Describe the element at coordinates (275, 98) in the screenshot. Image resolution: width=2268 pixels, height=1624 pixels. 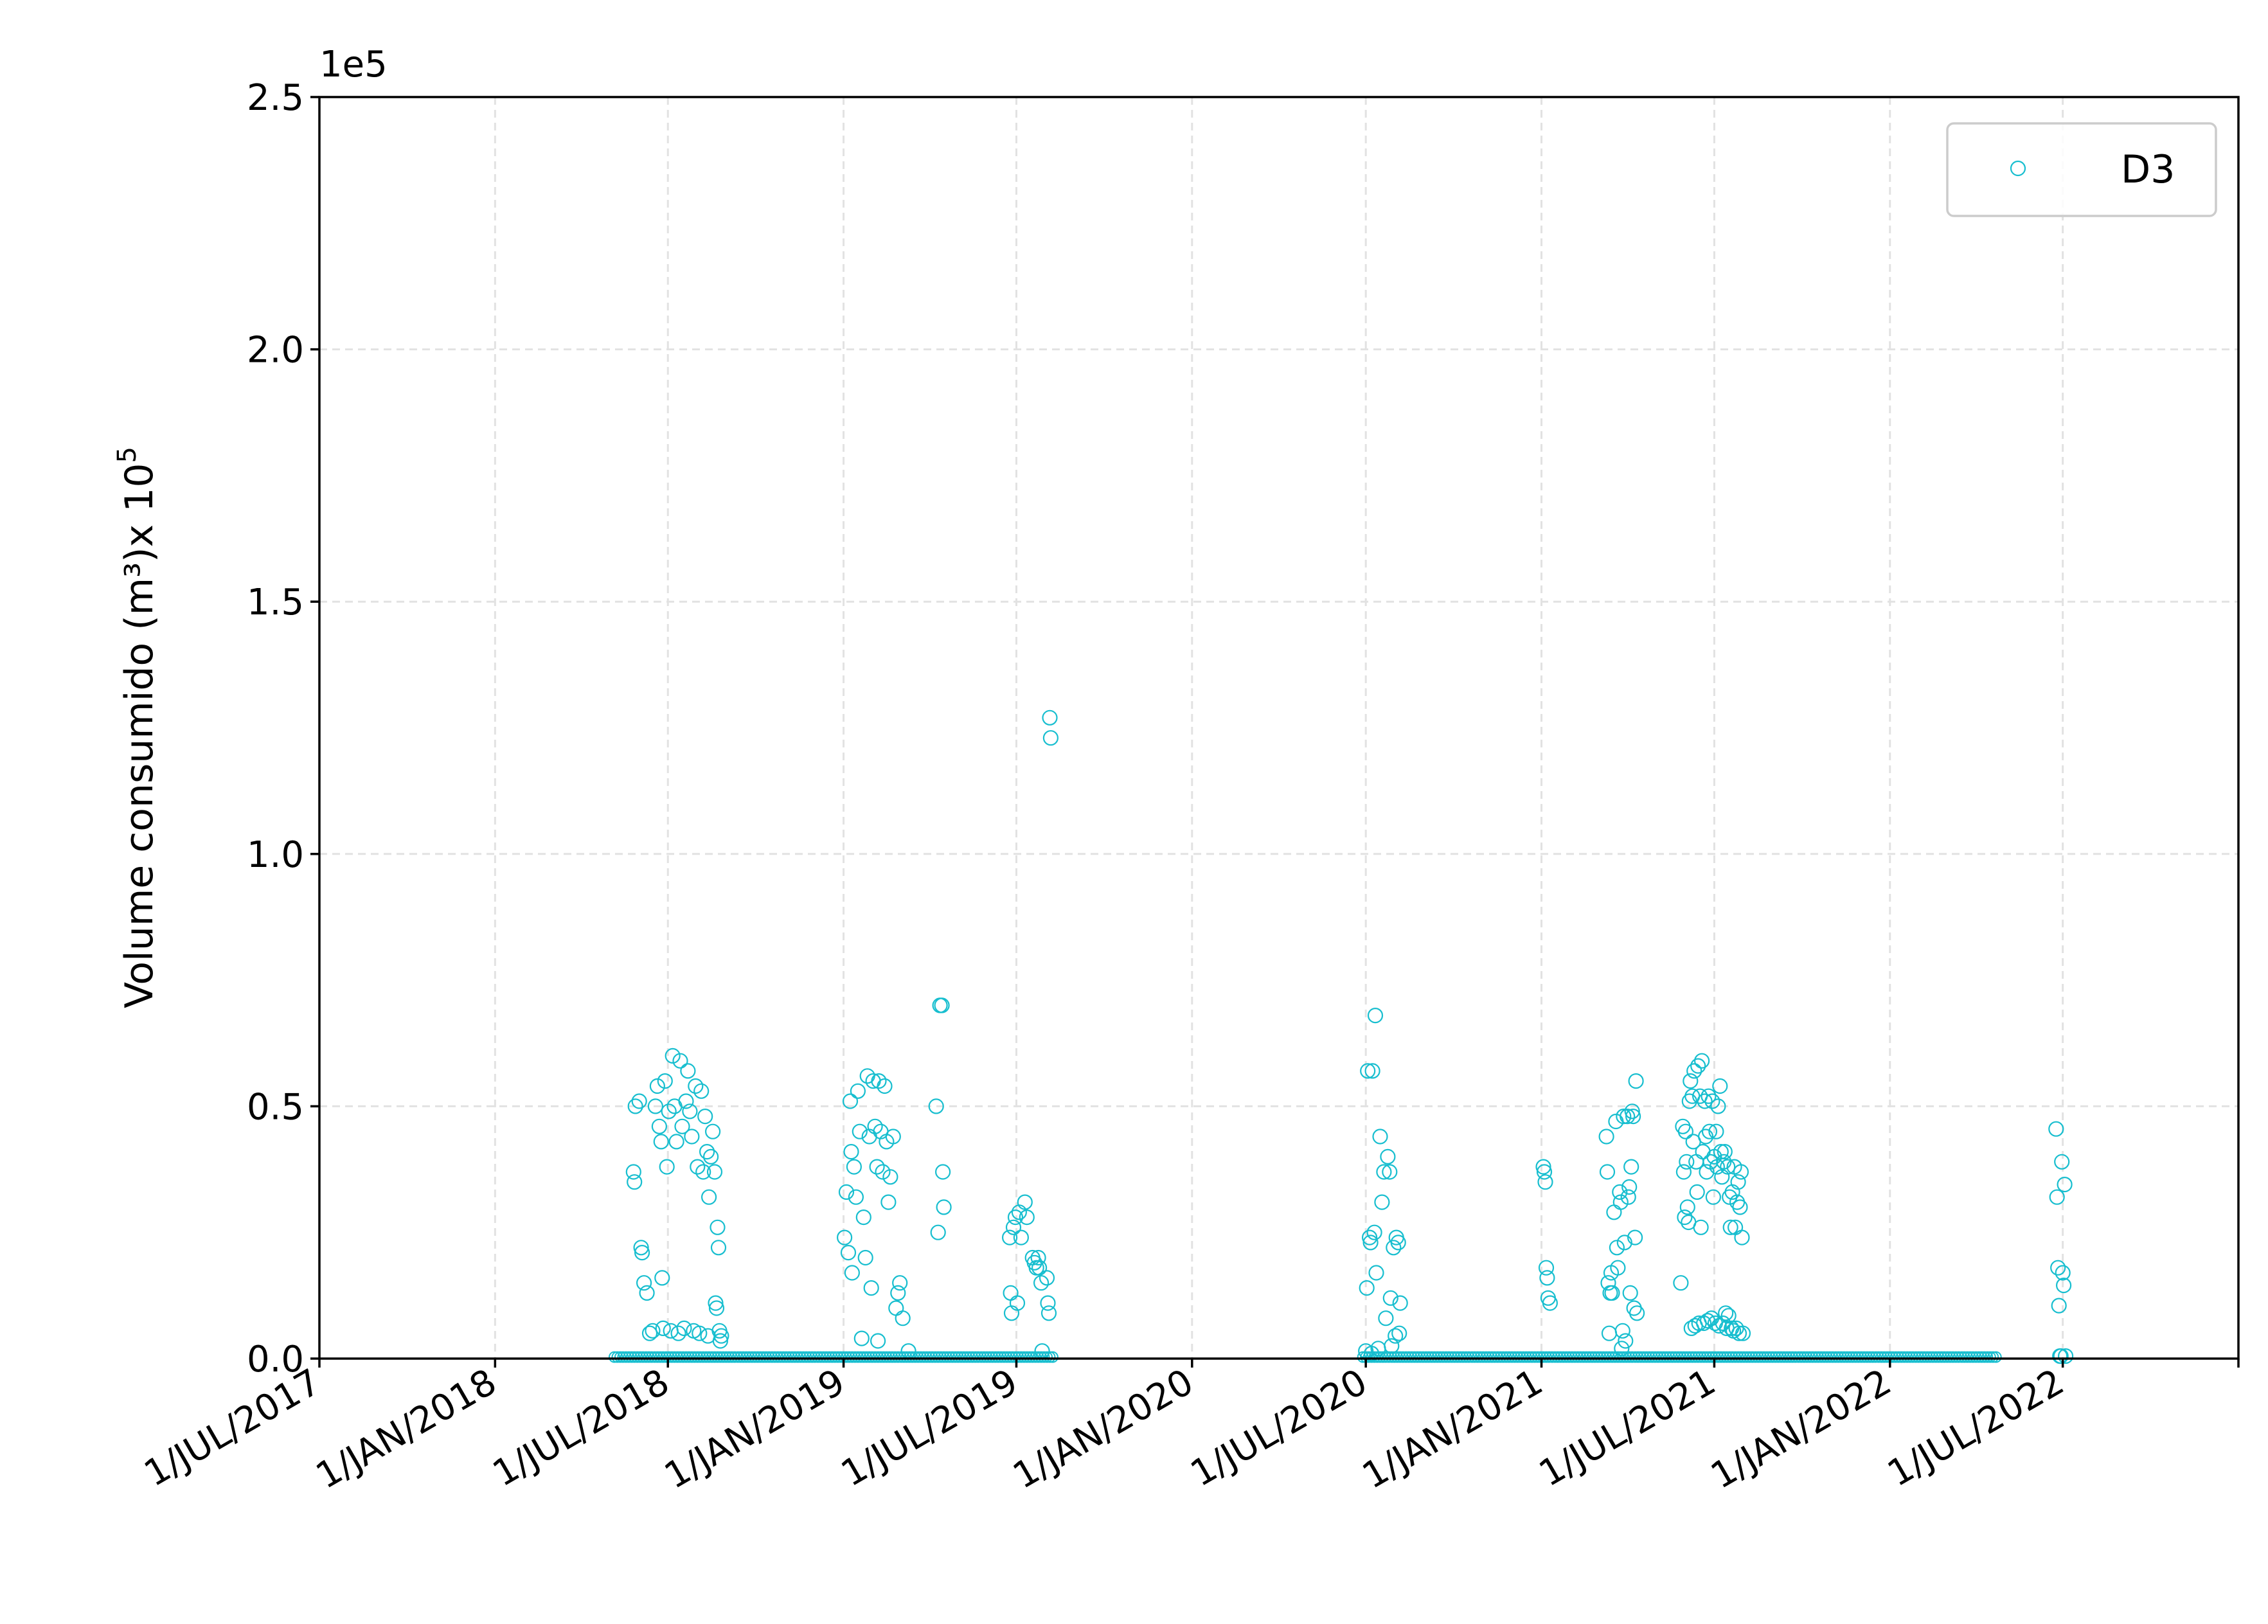
I see `y-tick-label: 2.5` at that location.